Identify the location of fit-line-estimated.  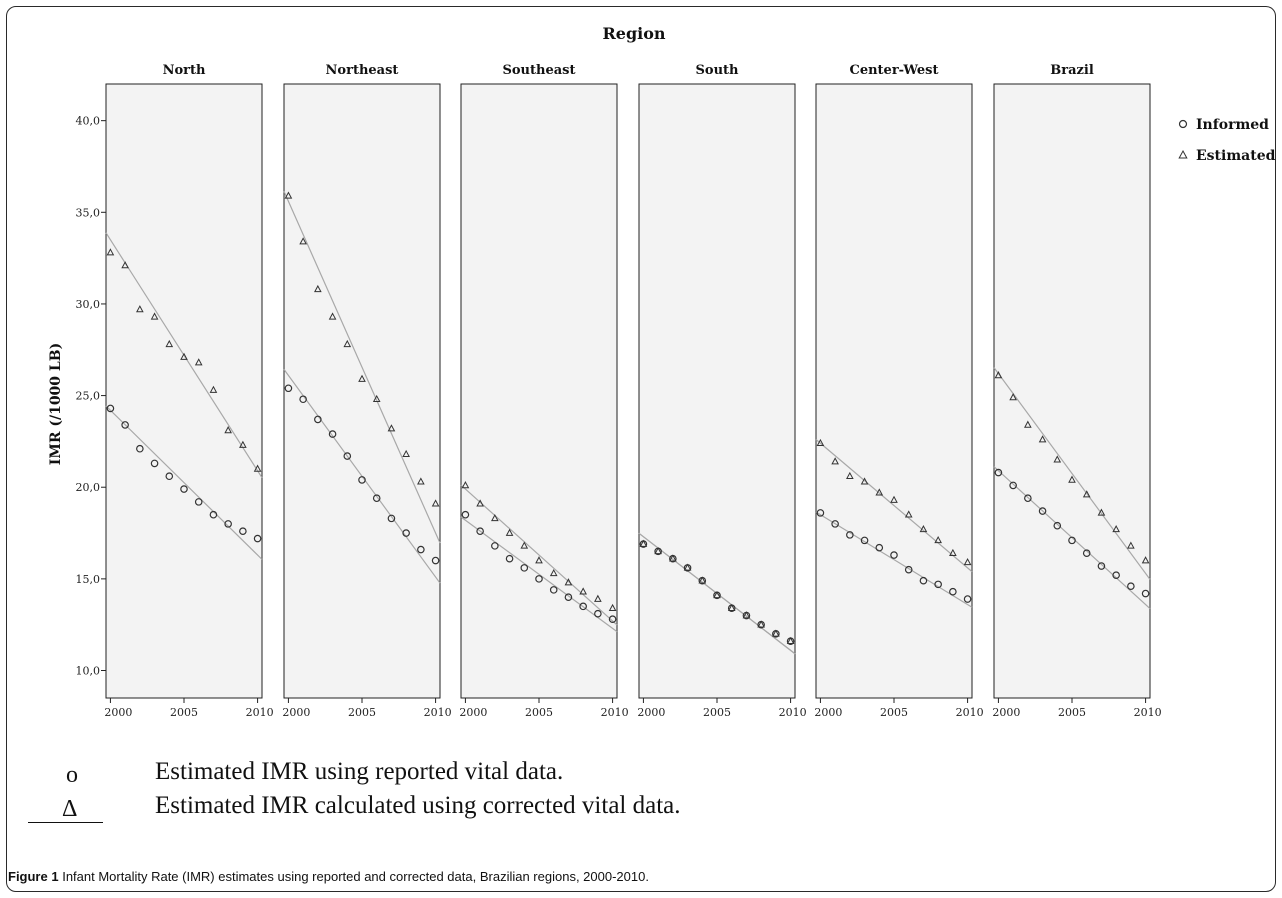
(717, 593).